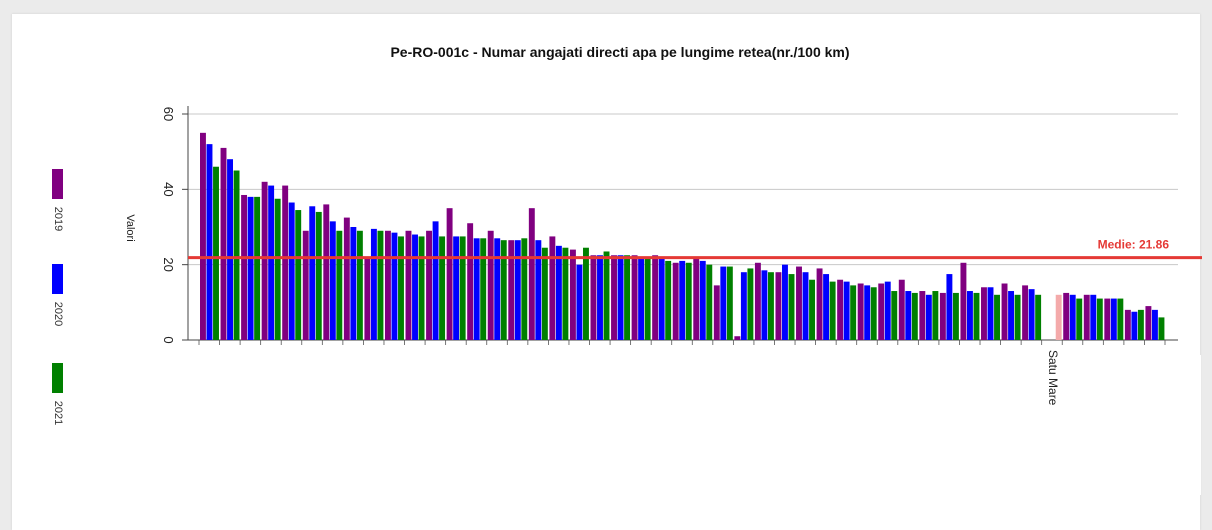  I want to click on legend-item-2020: 2020, so click(60, 295).